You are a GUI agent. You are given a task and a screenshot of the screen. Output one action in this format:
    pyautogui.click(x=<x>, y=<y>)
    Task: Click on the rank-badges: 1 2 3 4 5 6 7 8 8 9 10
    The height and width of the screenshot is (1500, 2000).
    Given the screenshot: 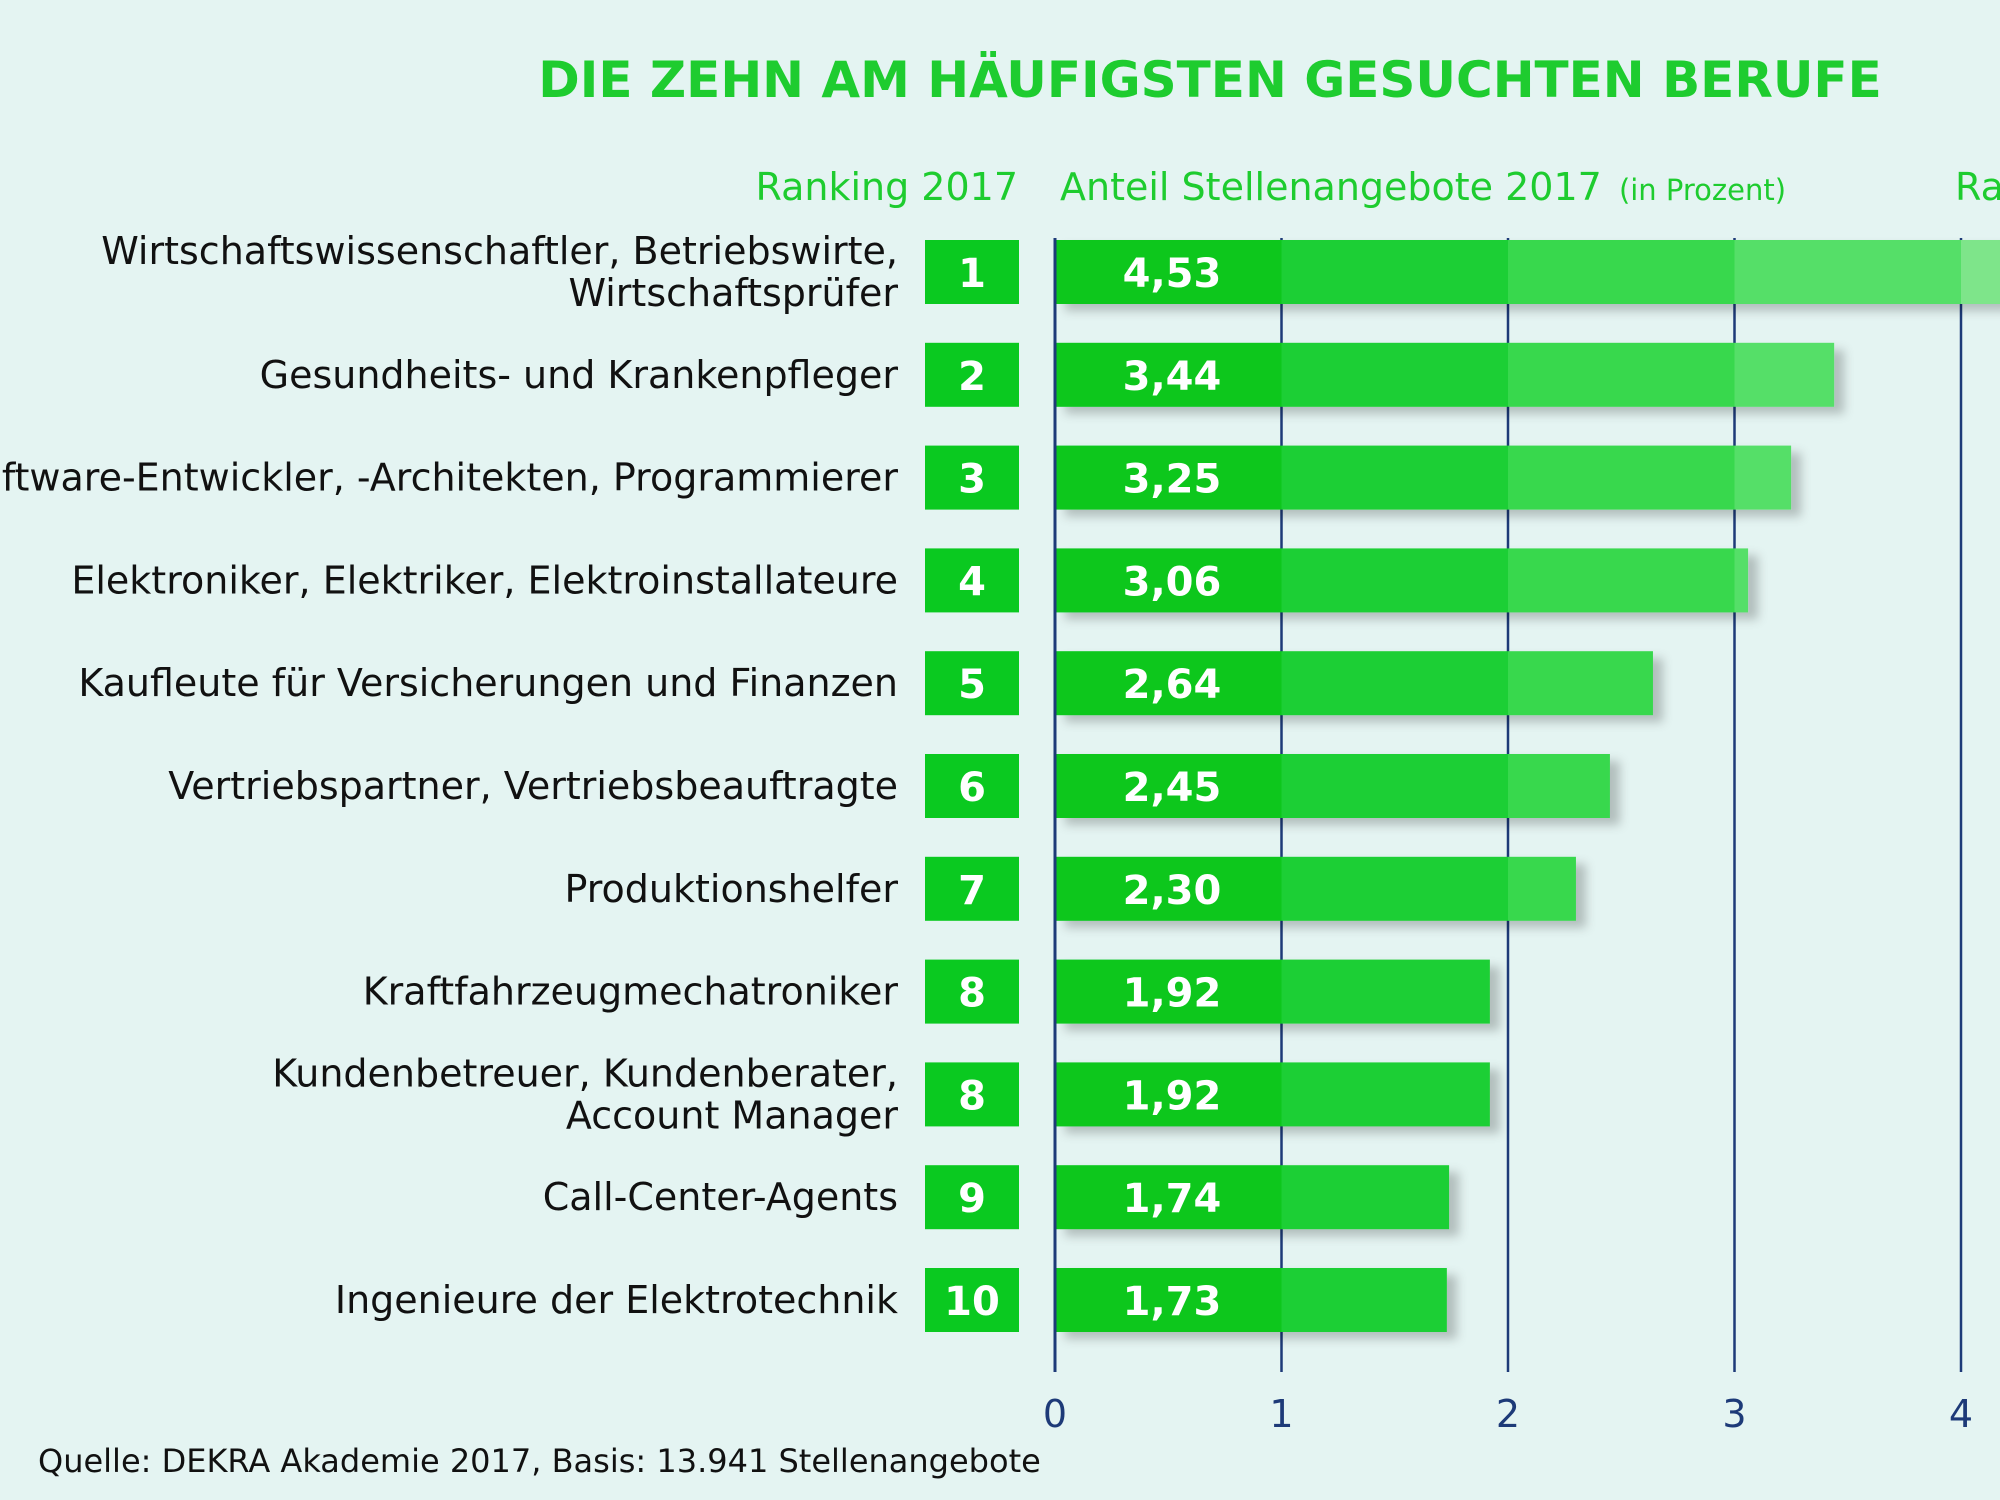 What is the action you would take?
    pyautogui.click(x=972, y=786)
    